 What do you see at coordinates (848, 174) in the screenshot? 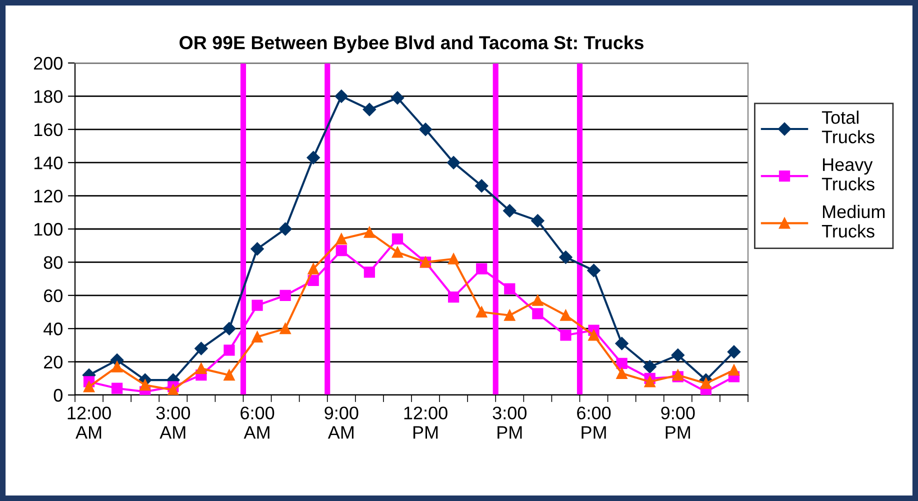
I see `legend-label: Heavy Trucks` at bounding box center [848, 174].